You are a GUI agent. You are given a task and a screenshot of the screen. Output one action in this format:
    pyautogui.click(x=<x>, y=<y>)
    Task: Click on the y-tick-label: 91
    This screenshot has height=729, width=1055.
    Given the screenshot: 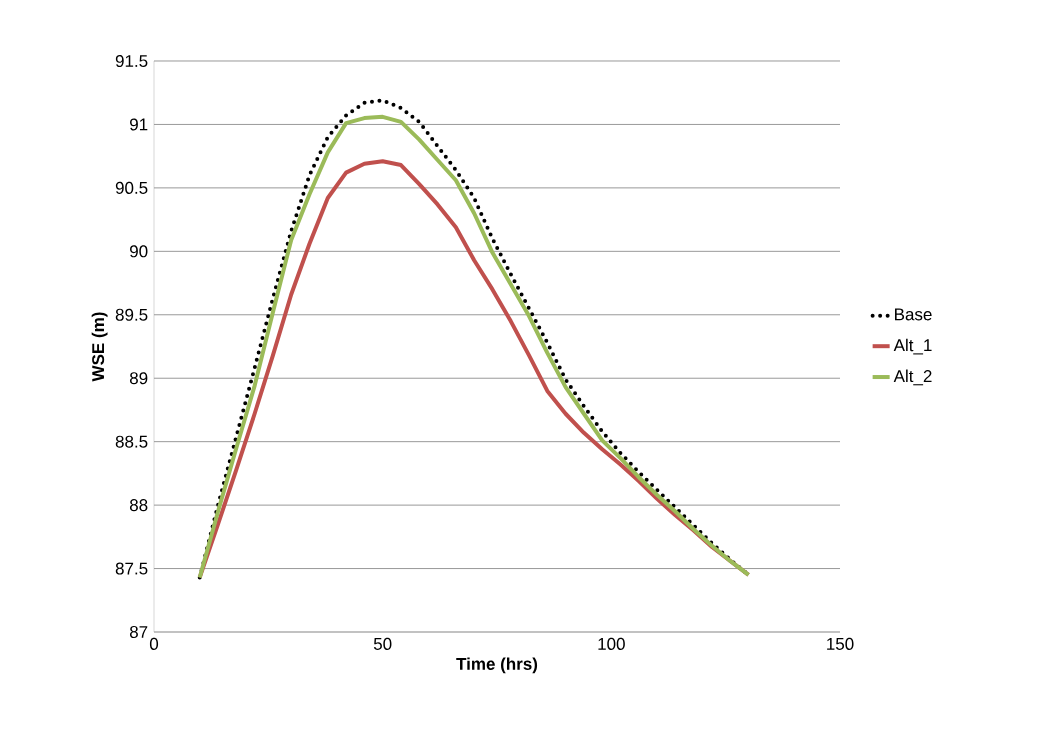 What is the action you would take?
    pyautogui.click(x=139, y=124)
    